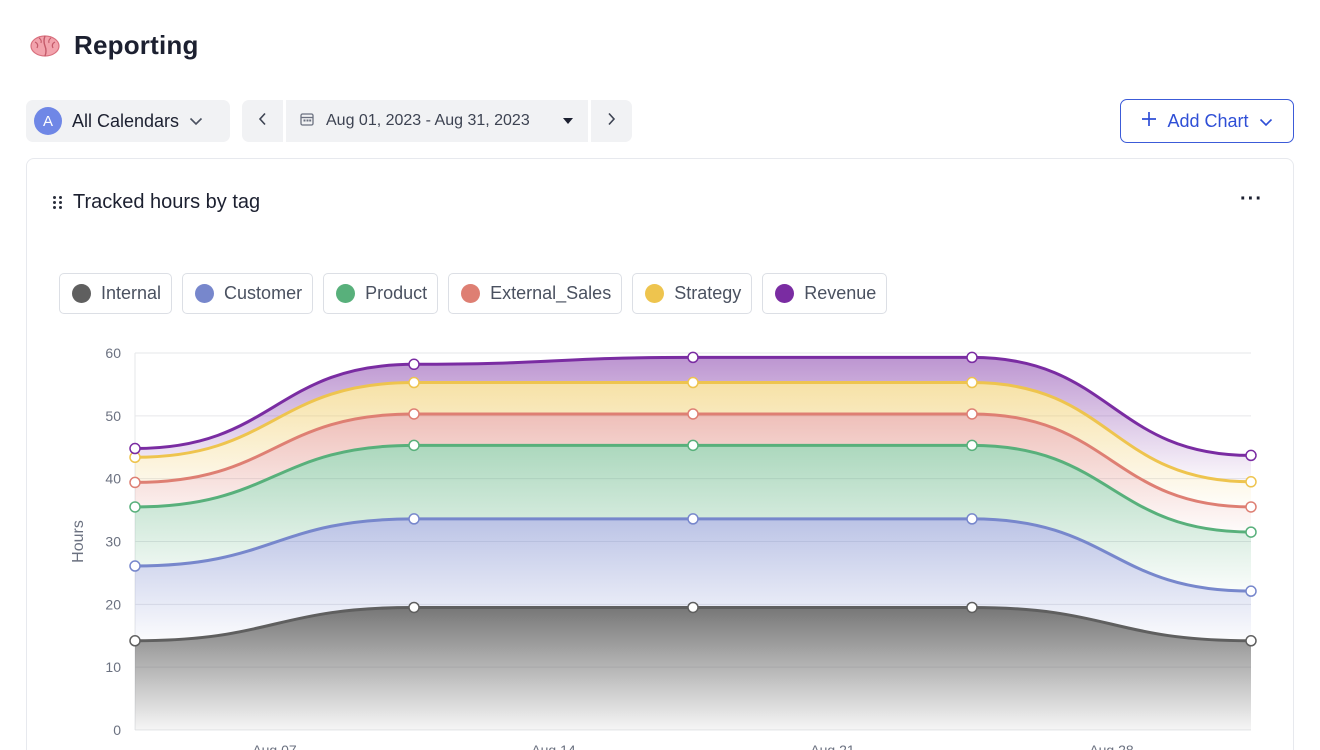 This screenshot has width=1320, height=750. I want to click on y-tick-label: 40, so click(113, 479).